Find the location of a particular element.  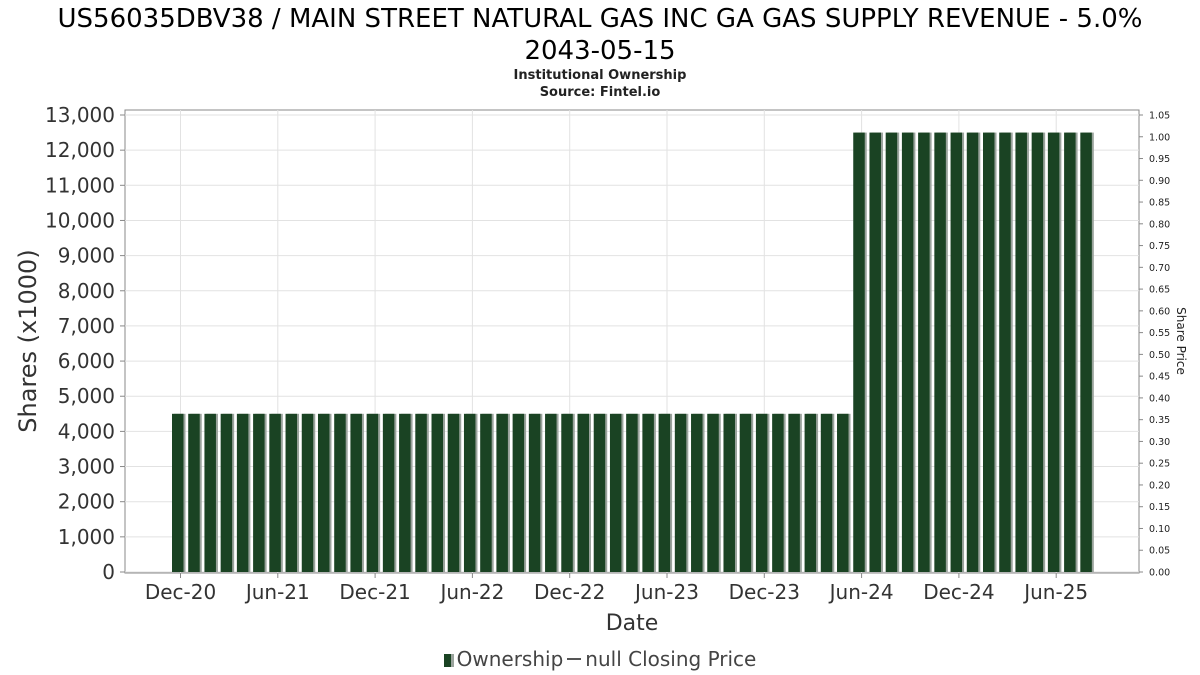

chart-source: Source: Fintel.io is located at coordinates (600, 92).